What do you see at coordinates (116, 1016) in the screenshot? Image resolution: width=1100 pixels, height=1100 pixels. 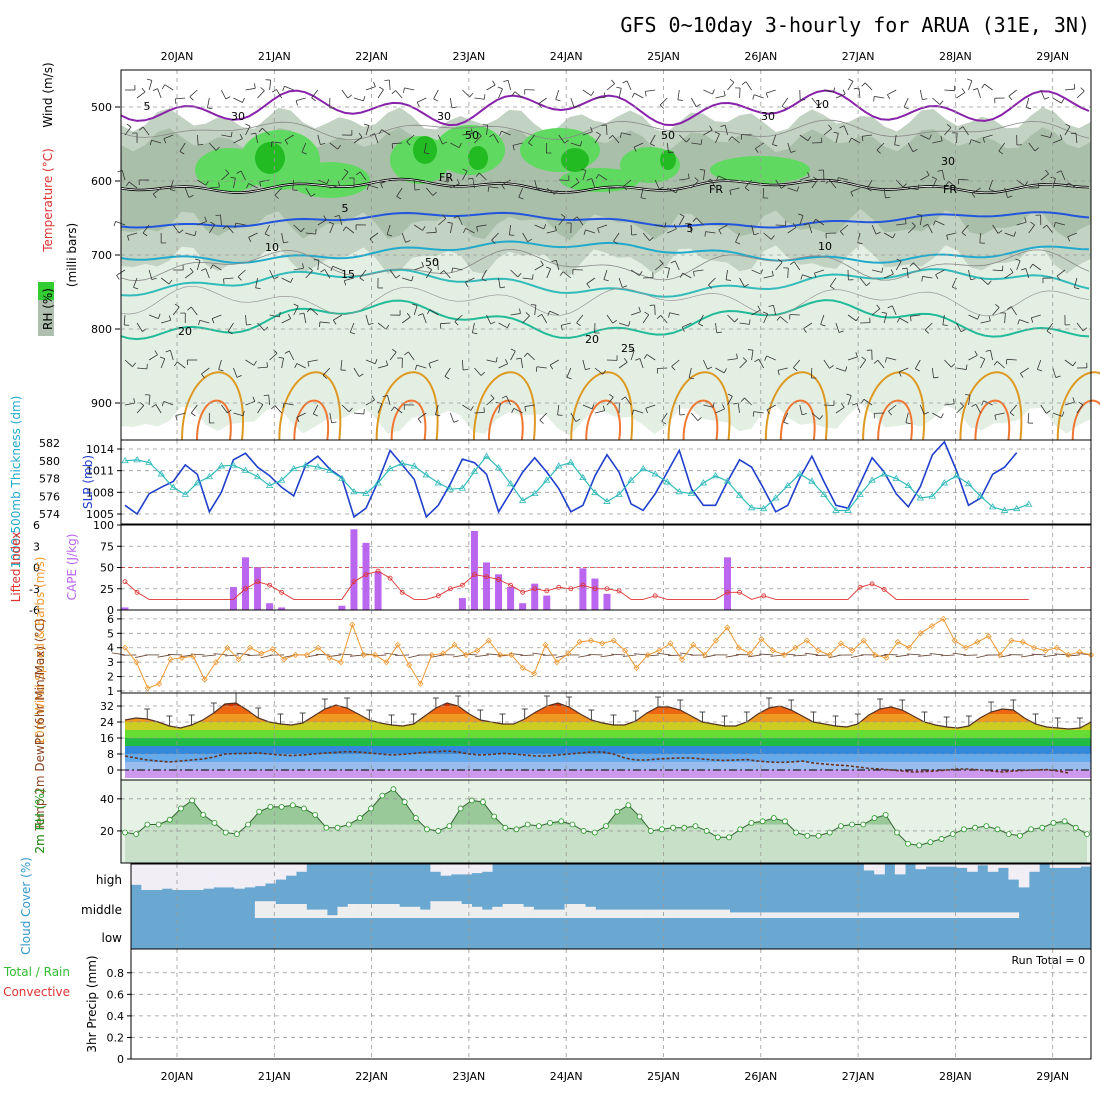 I see `tick-label: 0.4` at bounding box center [116, 1016].